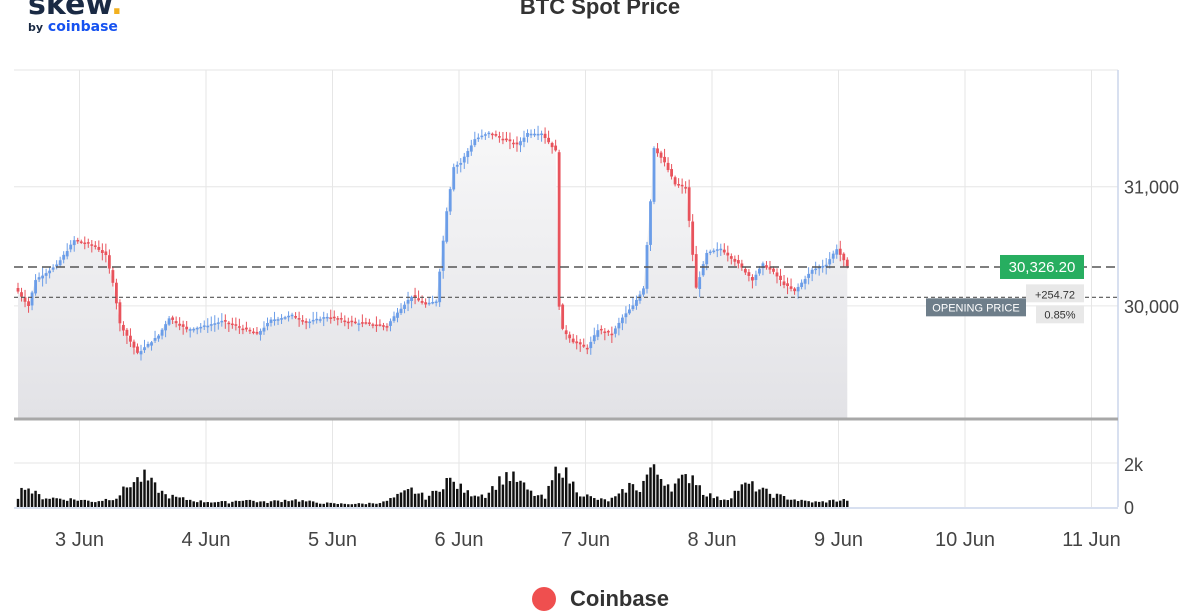 This screenshot has height=612, width=1200. I want to click on chart-title: BTC Spot Price, so click(600, 9).